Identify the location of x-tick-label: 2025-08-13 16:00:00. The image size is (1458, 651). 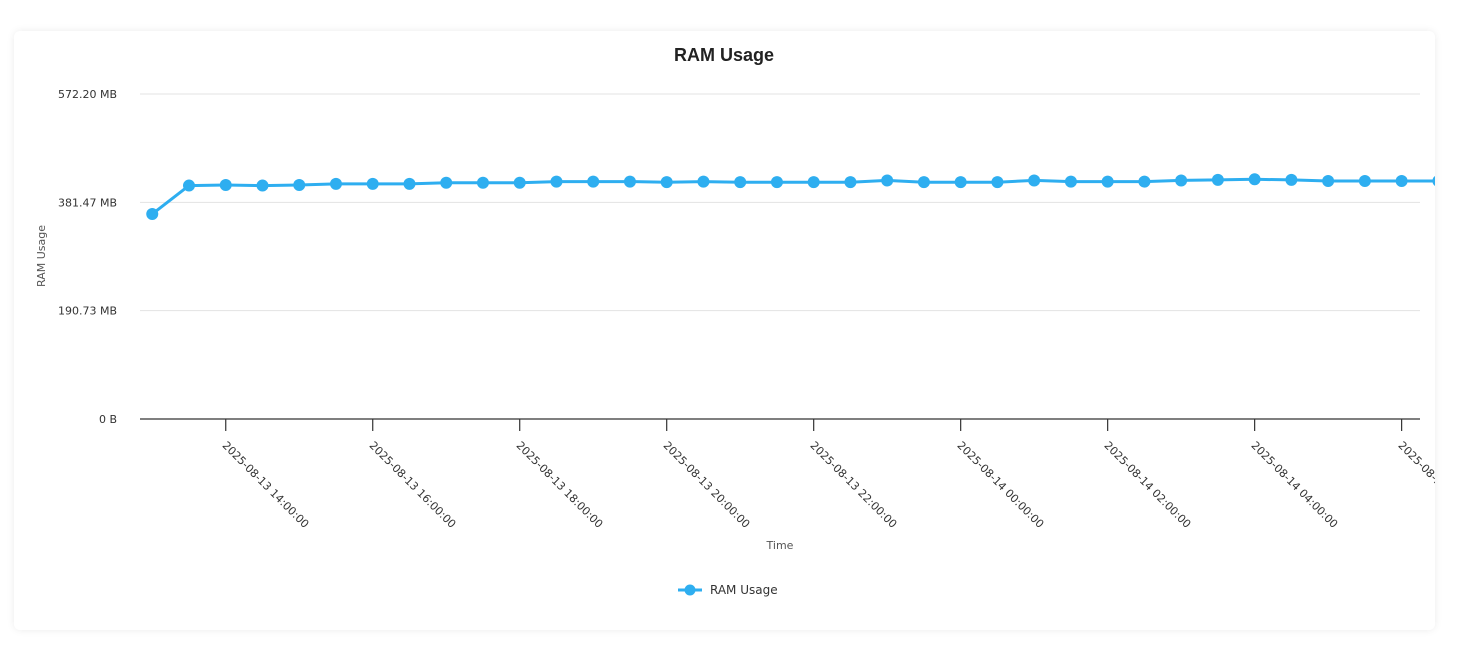
(413, 485).